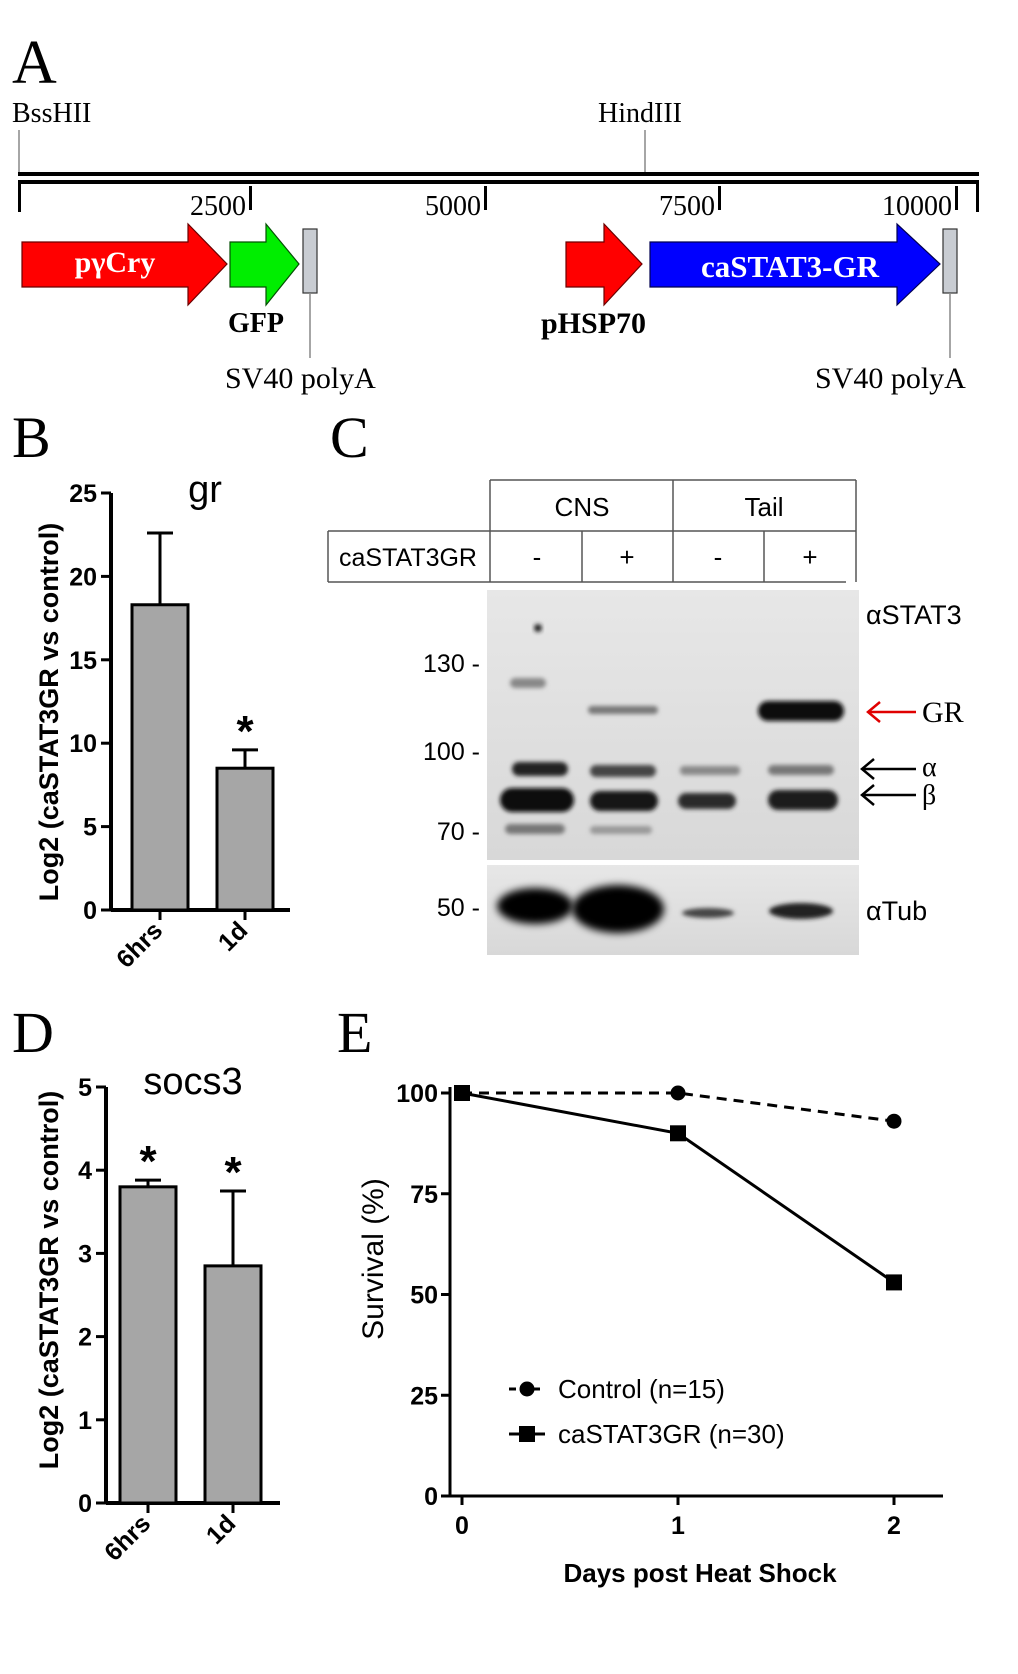  Describe the element at coordinates (453, 206) in the screenshot. I see `scale-label-5000: 5000` at that location.